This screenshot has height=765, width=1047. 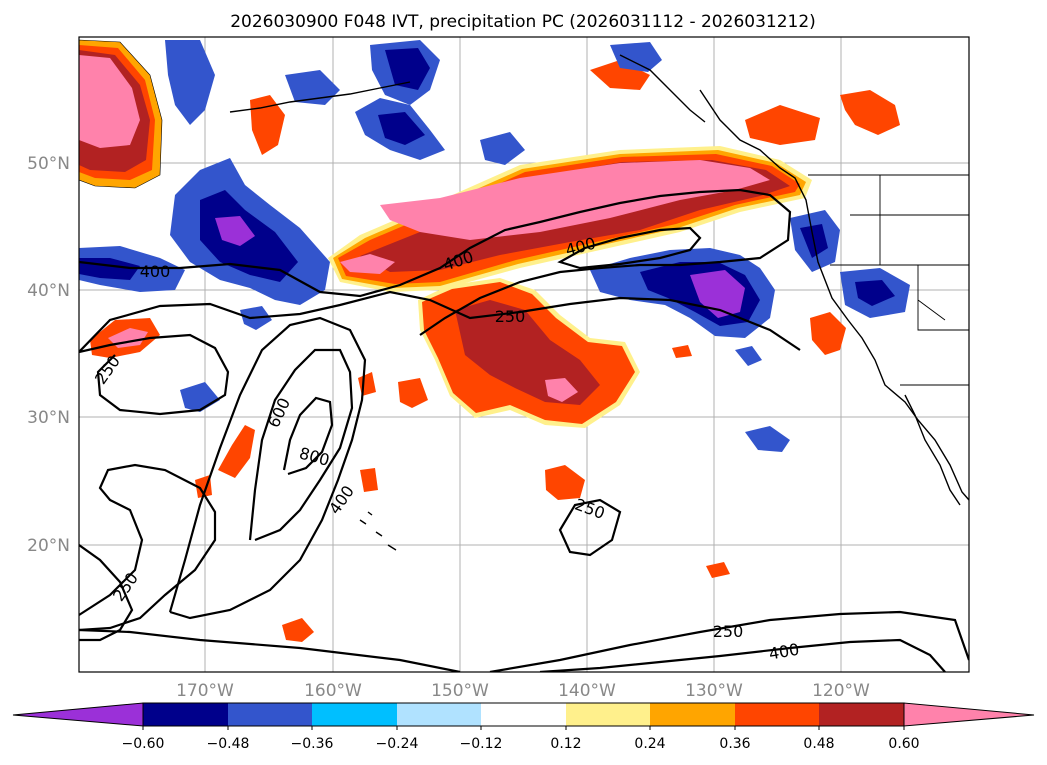 I want to click on coast-north-america, so click(x=834, y=295).